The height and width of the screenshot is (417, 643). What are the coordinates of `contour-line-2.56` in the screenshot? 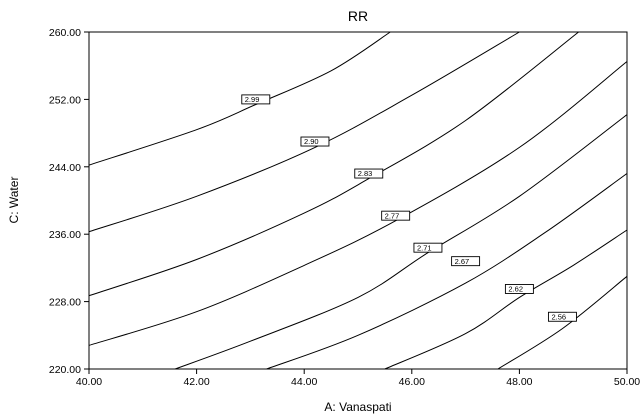 It's located at (562, 322).